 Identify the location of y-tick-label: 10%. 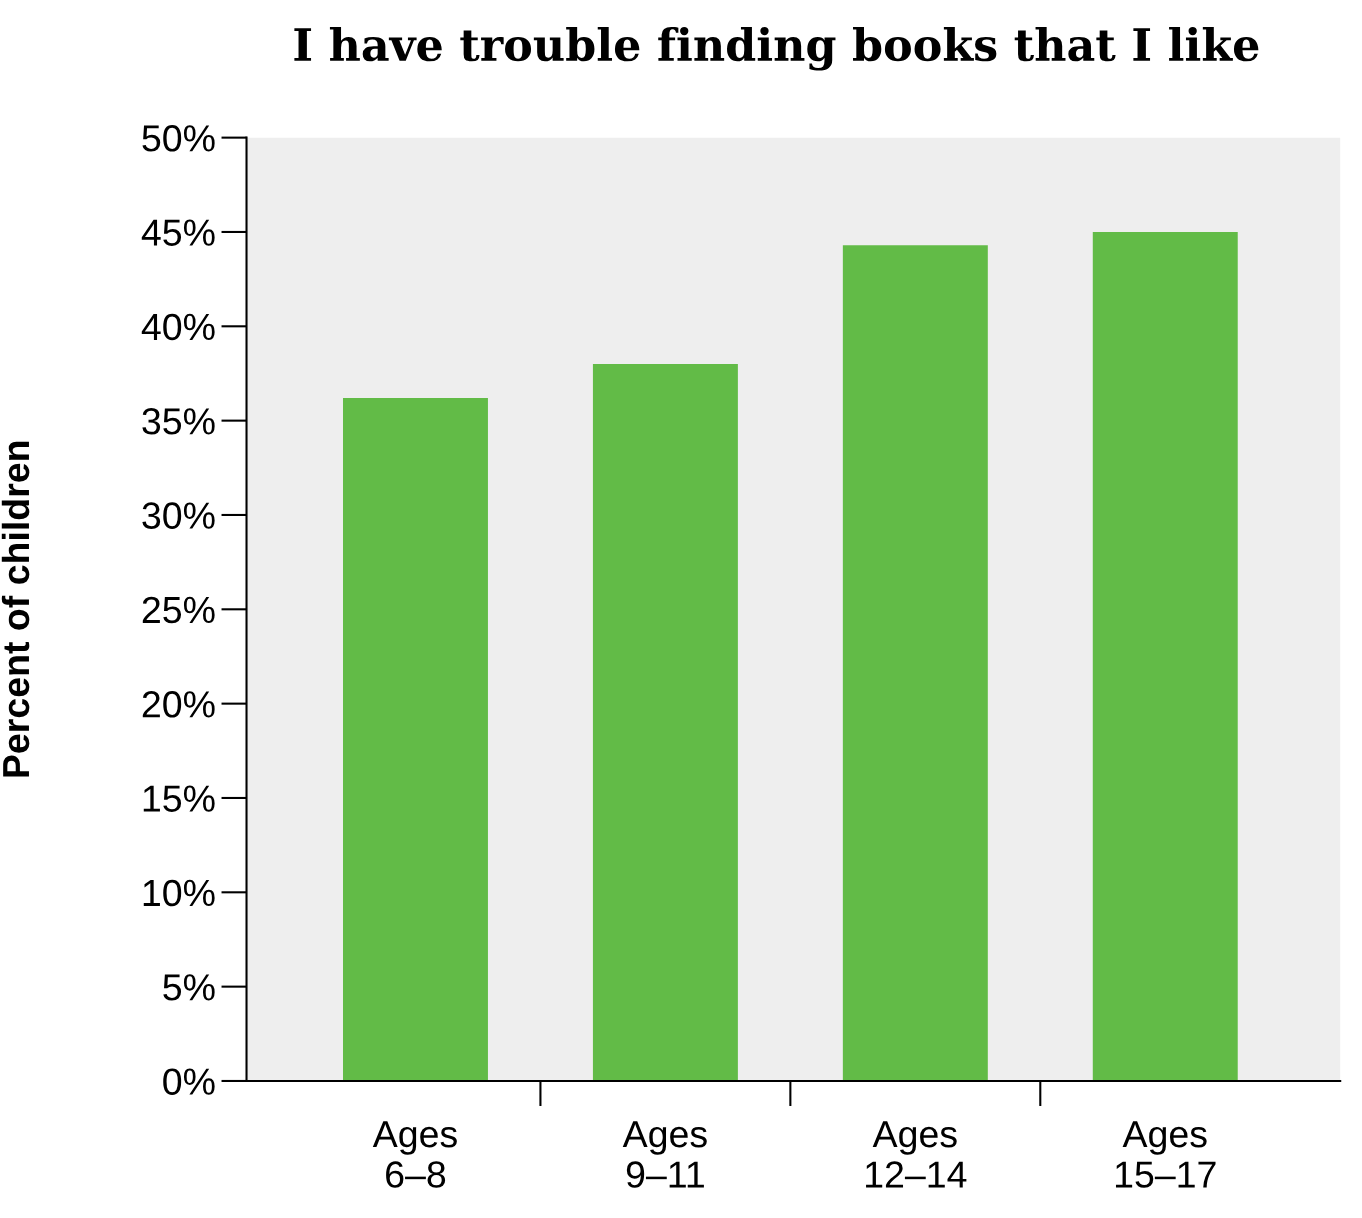
(179, 893).